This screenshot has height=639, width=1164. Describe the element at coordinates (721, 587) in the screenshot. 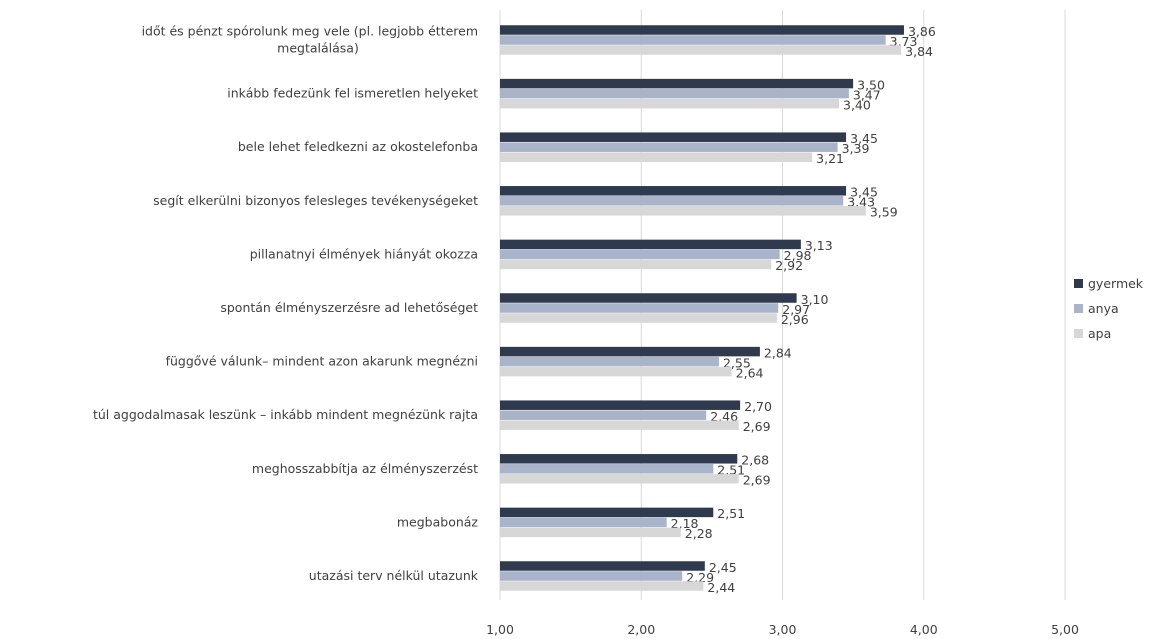

I see `data-label: 2,44` at that location.